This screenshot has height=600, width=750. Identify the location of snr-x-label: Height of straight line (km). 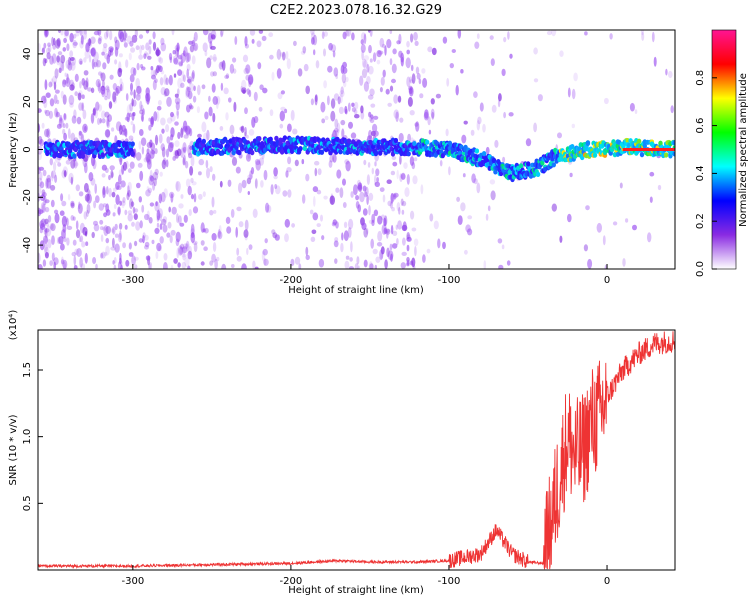
(356, 590).